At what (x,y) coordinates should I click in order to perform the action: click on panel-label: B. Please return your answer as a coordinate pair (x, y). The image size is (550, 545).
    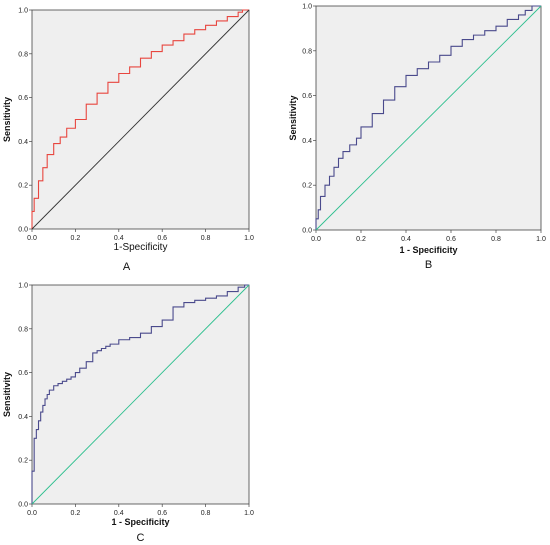
    Looking at the image, I should click on (428, 265).